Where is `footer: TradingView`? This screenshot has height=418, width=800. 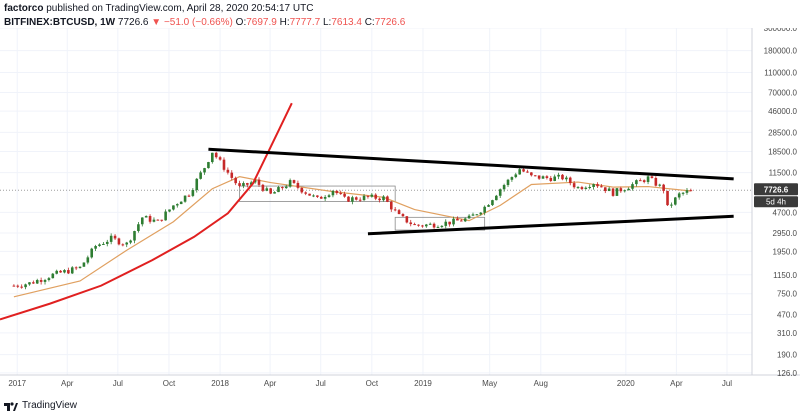 footer: TradingView is located at coordinates (40, 405).